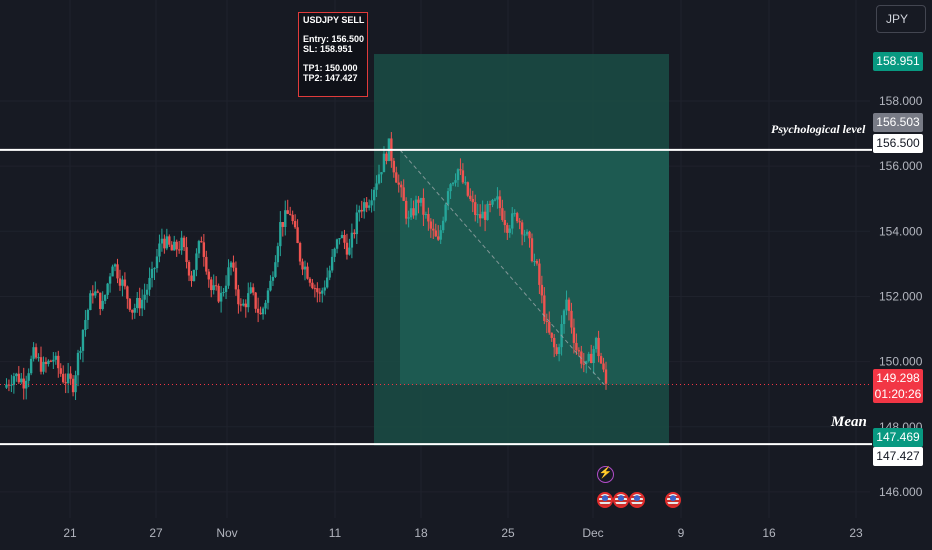  Describe the element at coordinates (901, 362) in the screenshot. I see `y-tick-label: 150.000` at that location.